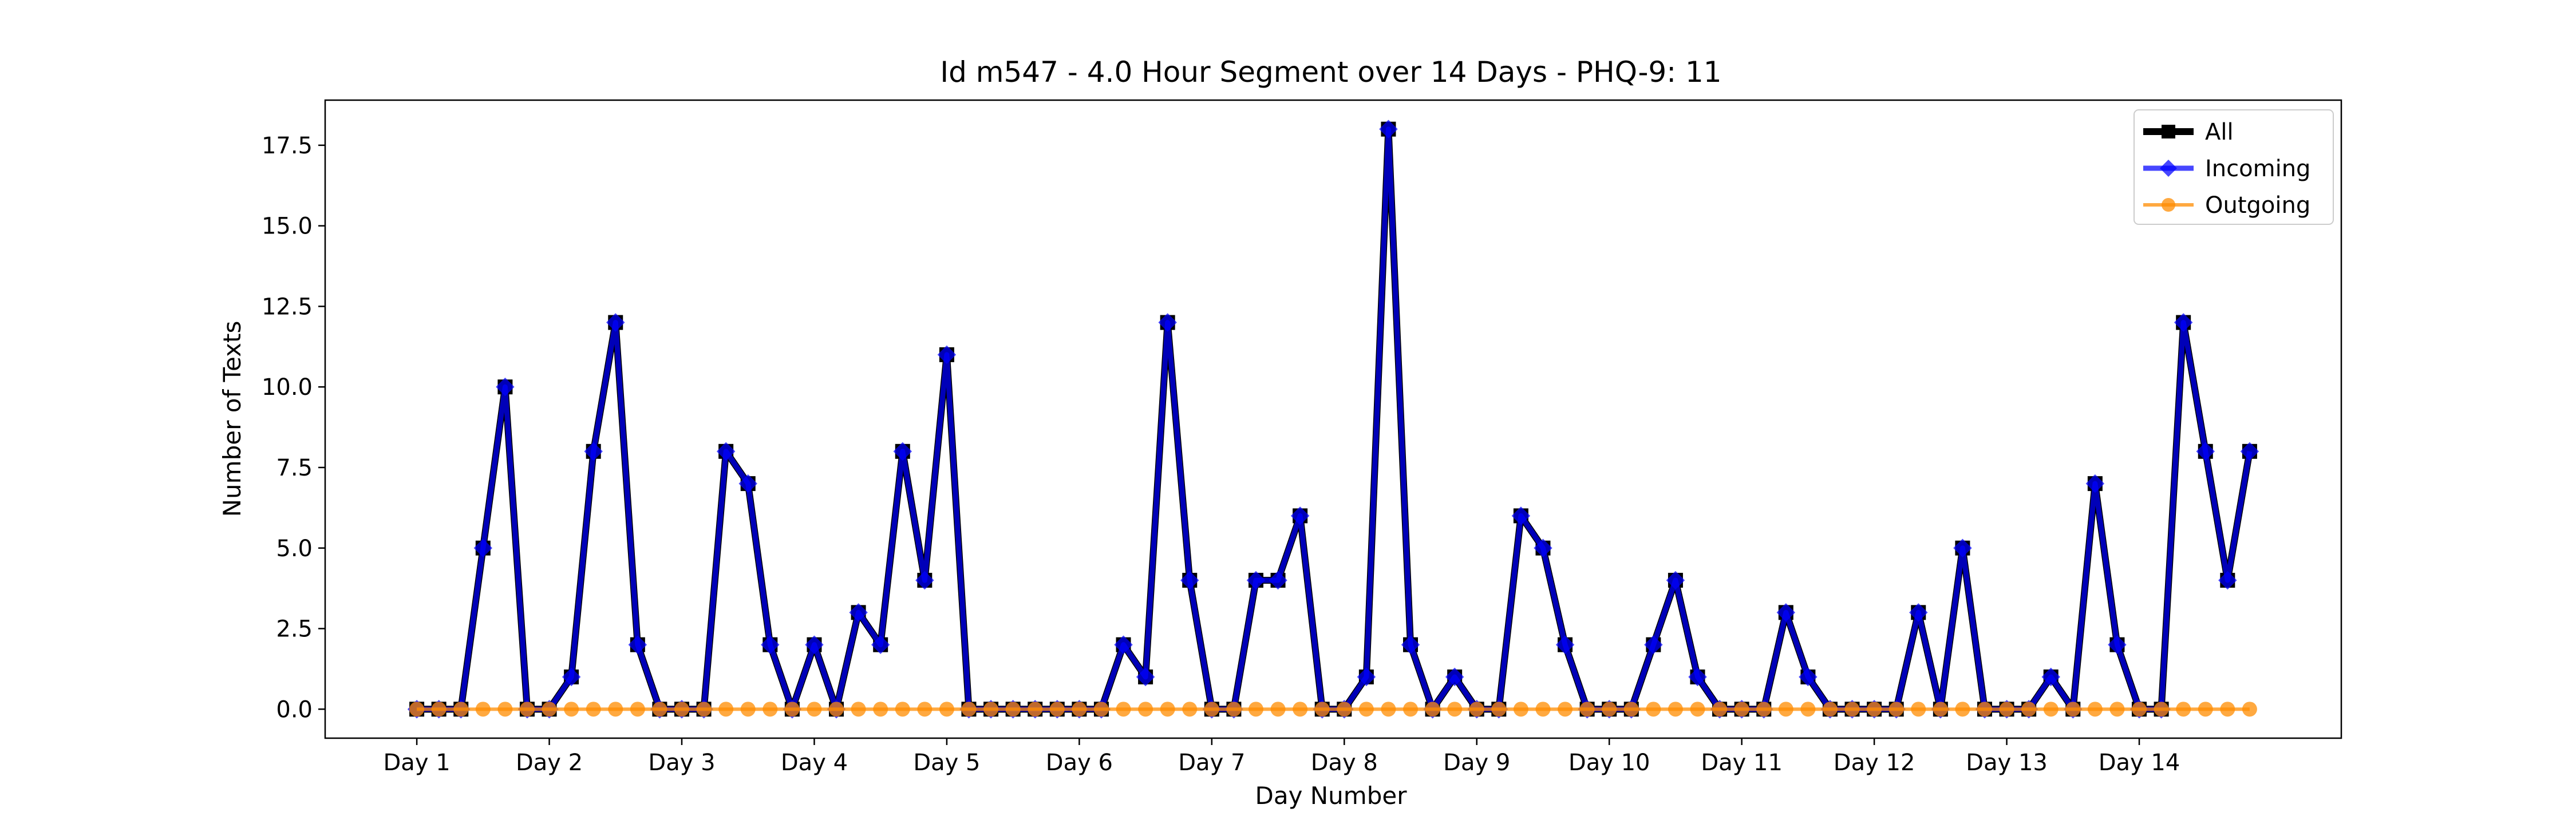  I want to click on legend-item: Incoming, so click(2226, 169).